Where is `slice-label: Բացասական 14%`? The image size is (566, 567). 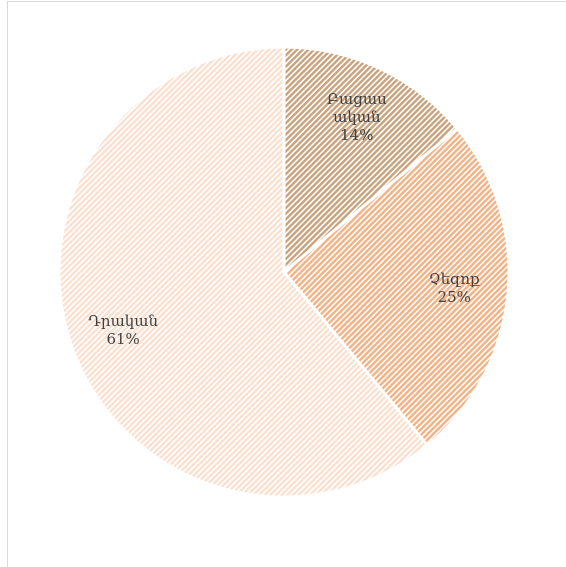 slice-label: Բացասական 14% is located at coordinates (357, 117).